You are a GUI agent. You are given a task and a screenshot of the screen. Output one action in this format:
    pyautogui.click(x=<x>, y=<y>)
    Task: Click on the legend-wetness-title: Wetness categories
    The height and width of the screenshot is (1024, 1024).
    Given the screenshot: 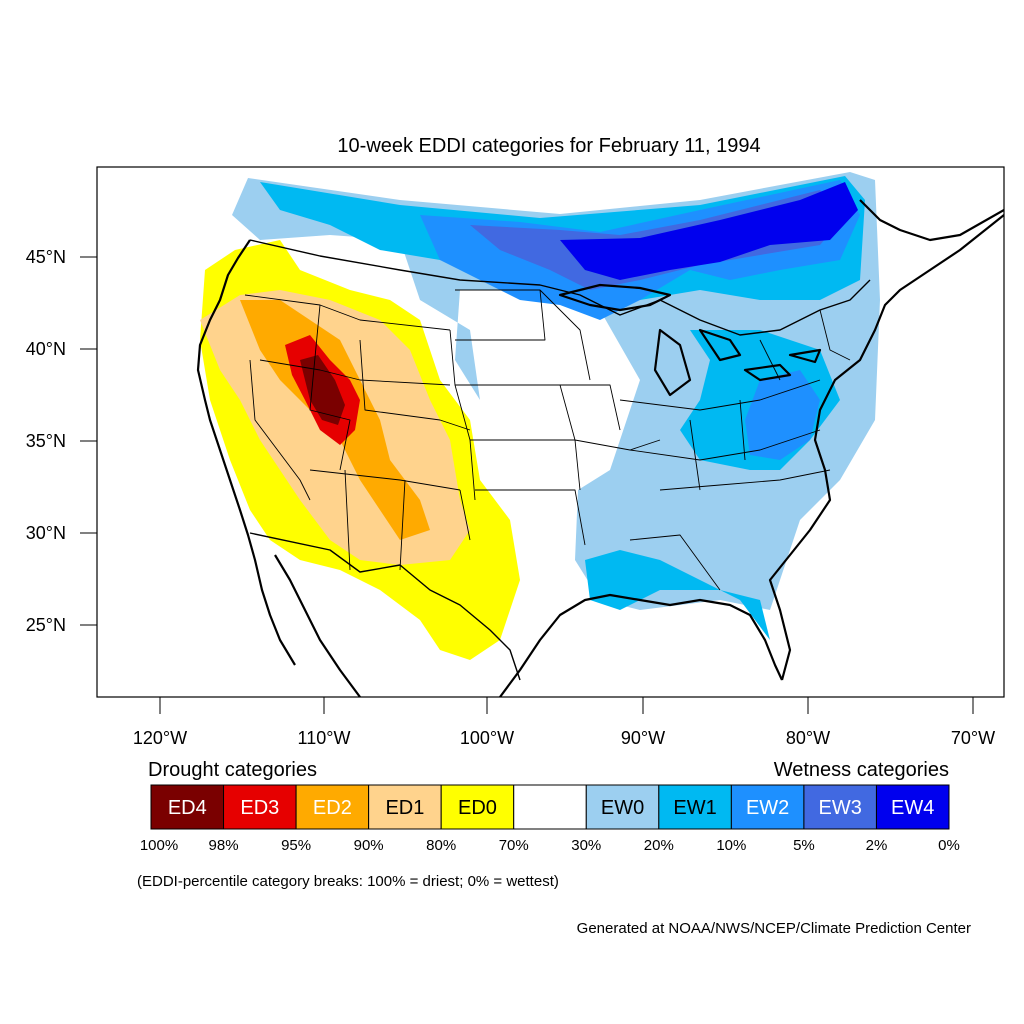 What is the action you would take?
    pyautogui.click(x=861, y=770)
    